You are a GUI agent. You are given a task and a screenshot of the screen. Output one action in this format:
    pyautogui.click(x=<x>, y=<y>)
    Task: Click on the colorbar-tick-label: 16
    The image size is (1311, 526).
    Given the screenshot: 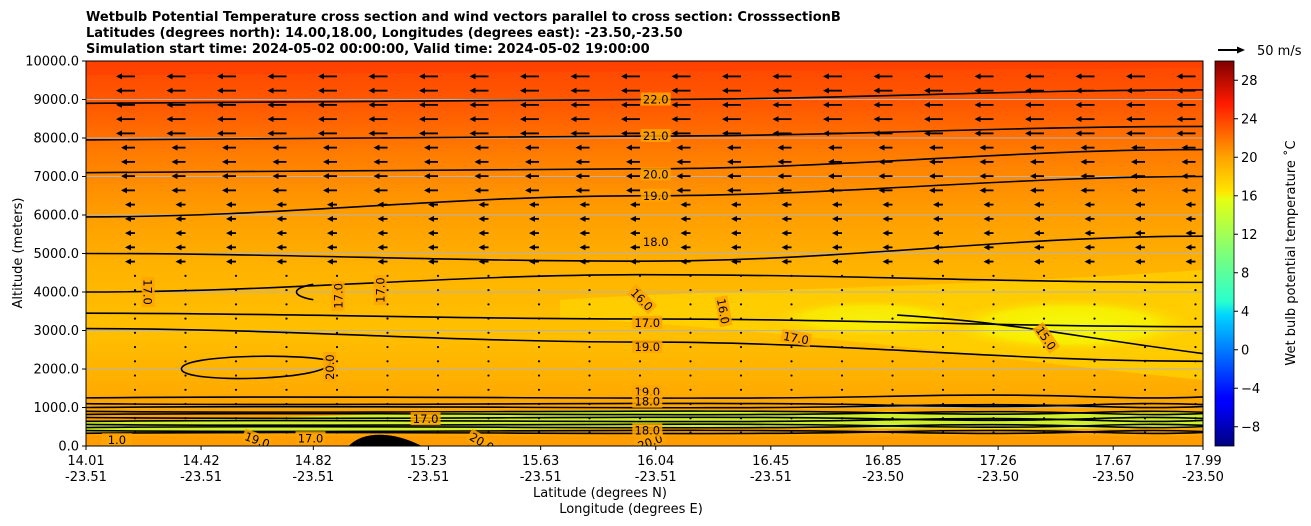 What is the action you would take?
    pyautogui.click(x=1249, y=196)
    